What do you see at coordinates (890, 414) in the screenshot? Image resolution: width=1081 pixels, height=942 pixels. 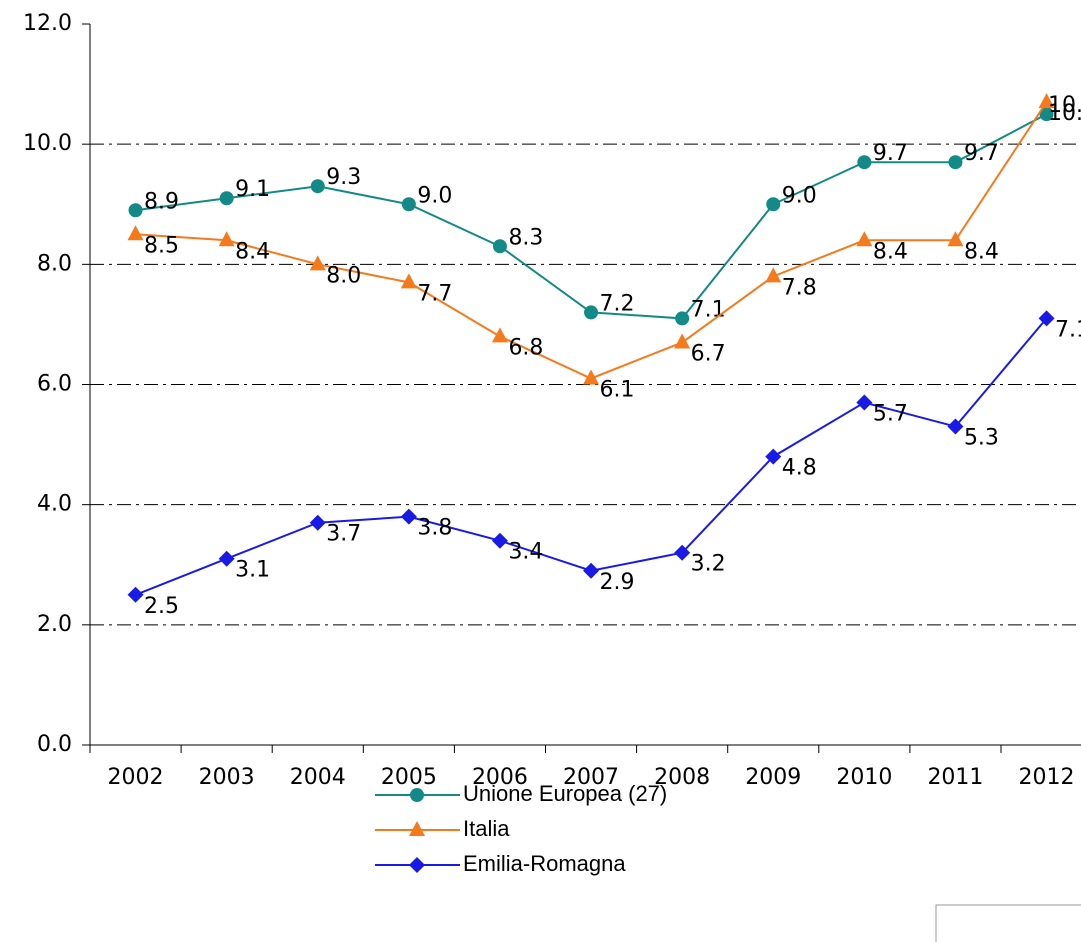 I see `data-label: 5.7` at bounding box center [890, 414].